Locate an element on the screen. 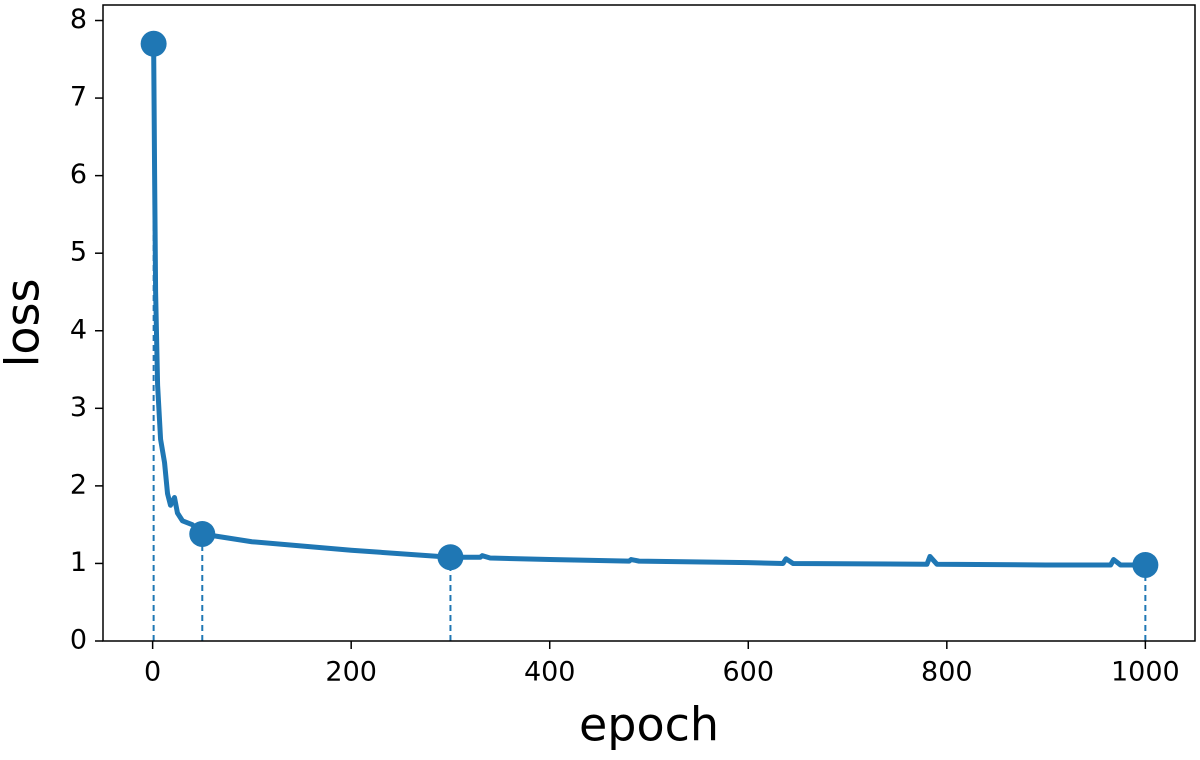  y-tick-label: 0 is located at coordinates (78, 640).